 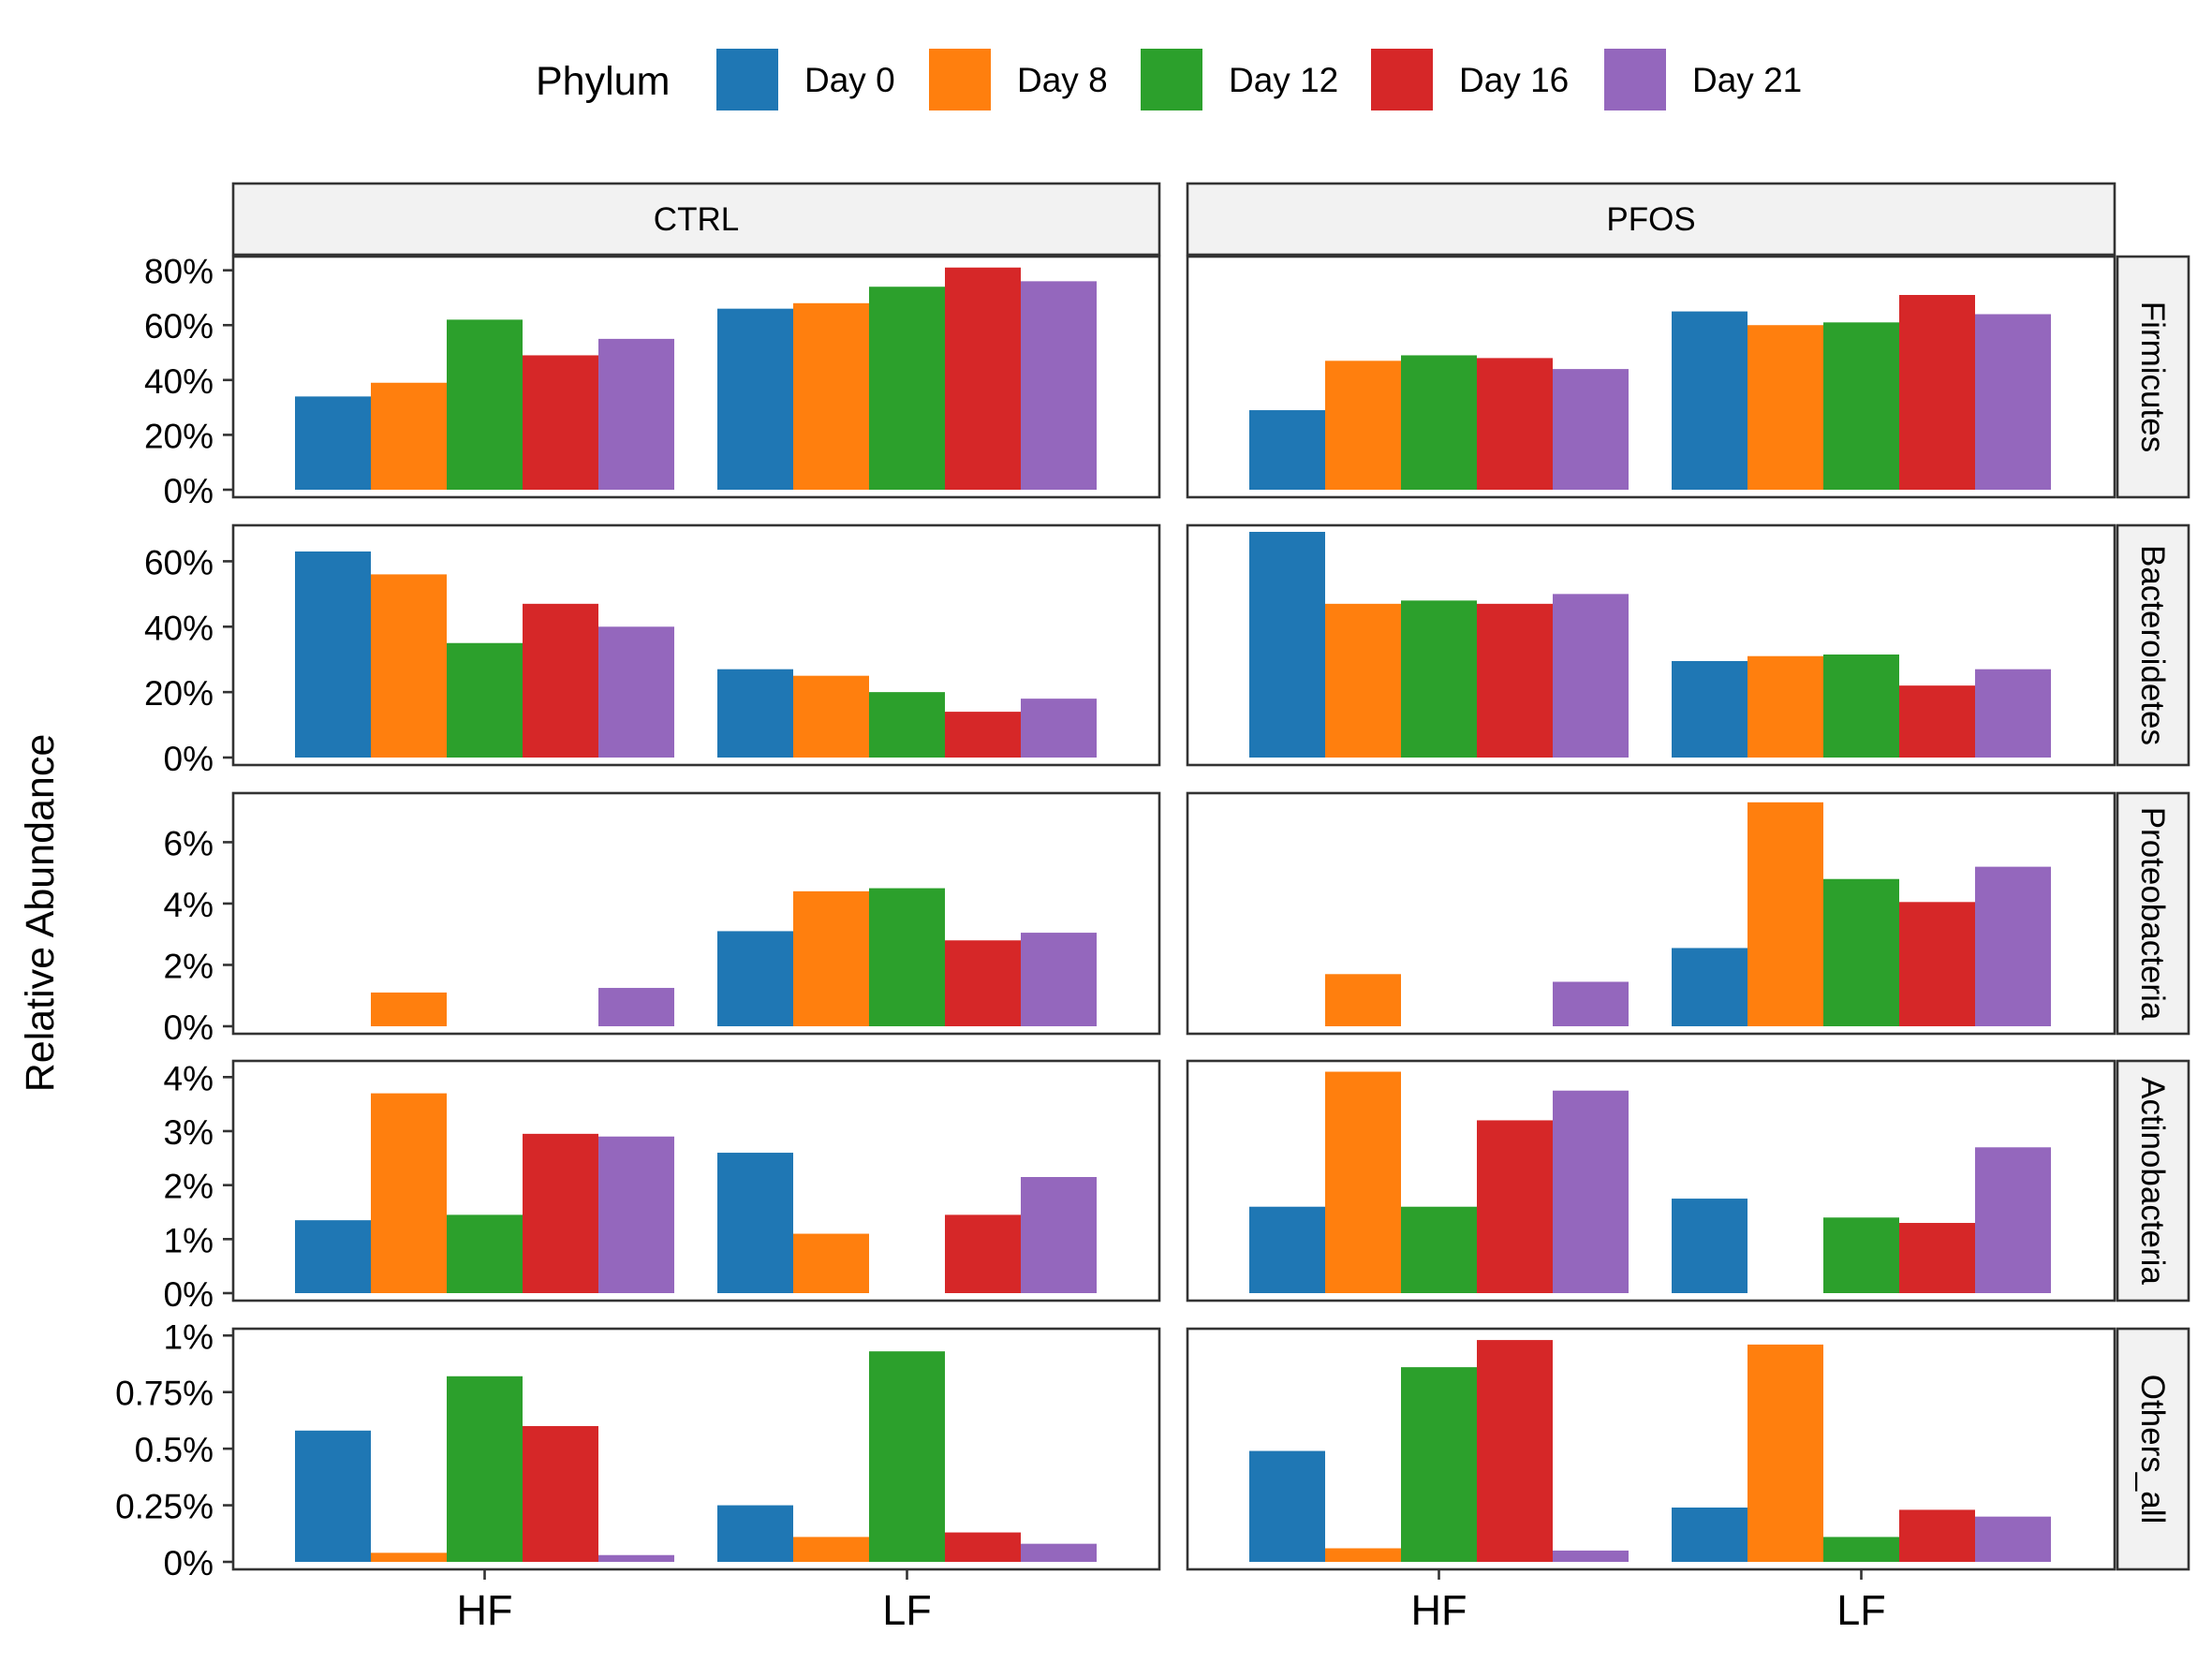 What do you see at coordinates (189, 1027) in the screenshot?
I see `y-tick-label-proteobacteria-0: 0%` at bounding box center [189, 1027].